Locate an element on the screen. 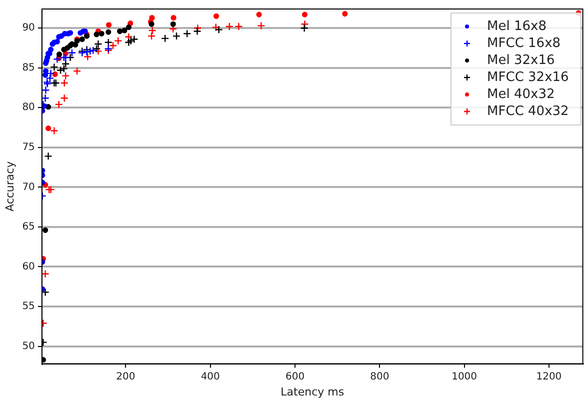  y-tick-label: 60 is located at coordinates (28, 266).